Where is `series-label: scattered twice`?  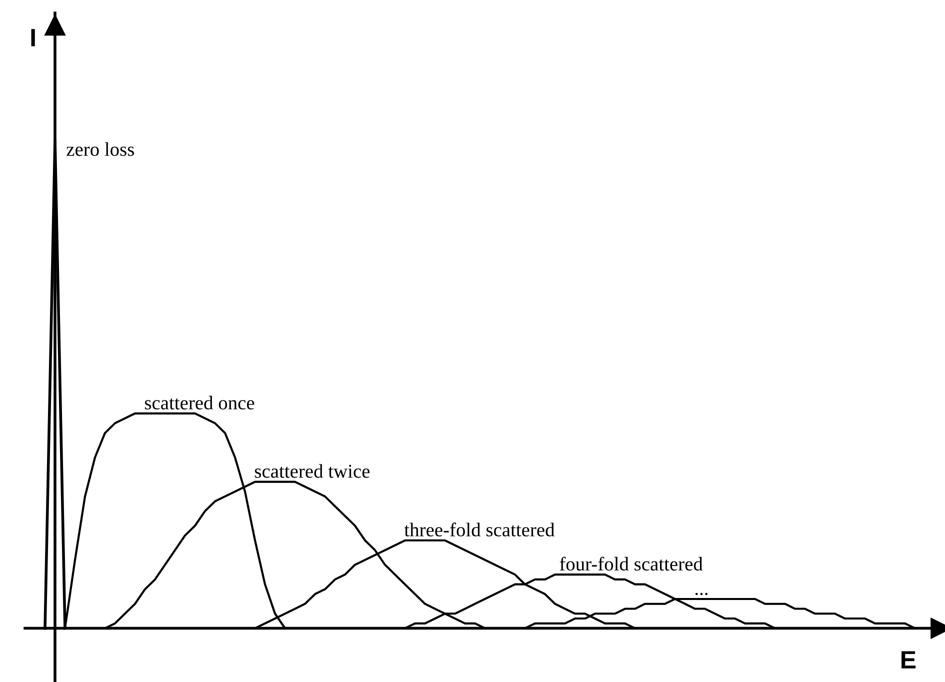 series-label: scattered twice is located at coordinates (312, 471).